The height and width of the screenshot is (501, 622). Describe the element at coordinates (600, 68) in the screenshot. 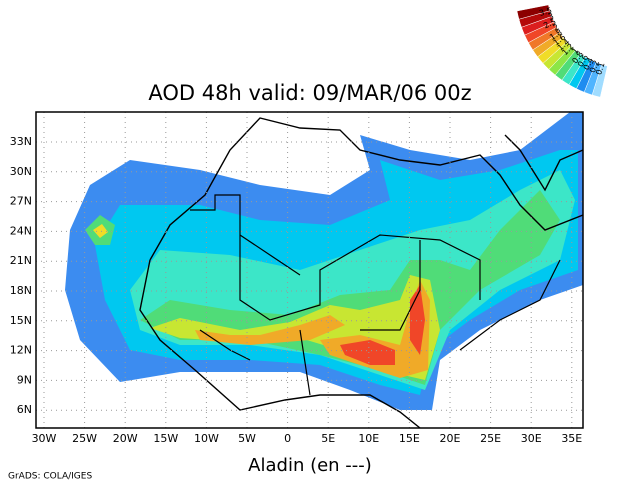

I see `colorbar-label: 0.1` at that location.